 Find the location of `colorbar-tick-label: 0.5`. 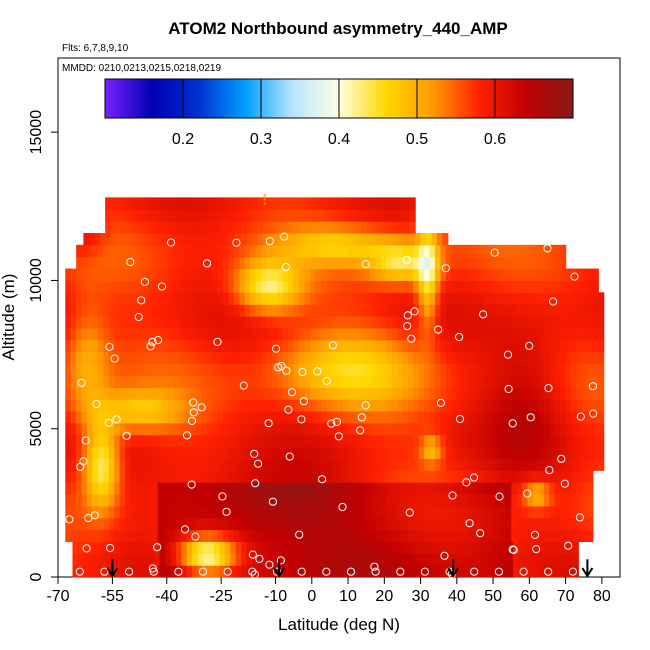

colorbar-tick-label: 0.5 is located at coordinates (417, 139).